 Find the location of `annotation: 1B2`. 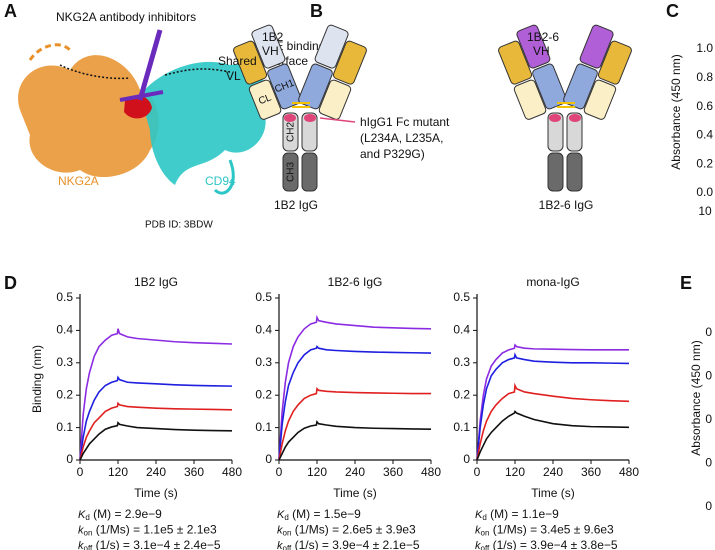

annotation: 1B2 is located at coordinates (273, 37).